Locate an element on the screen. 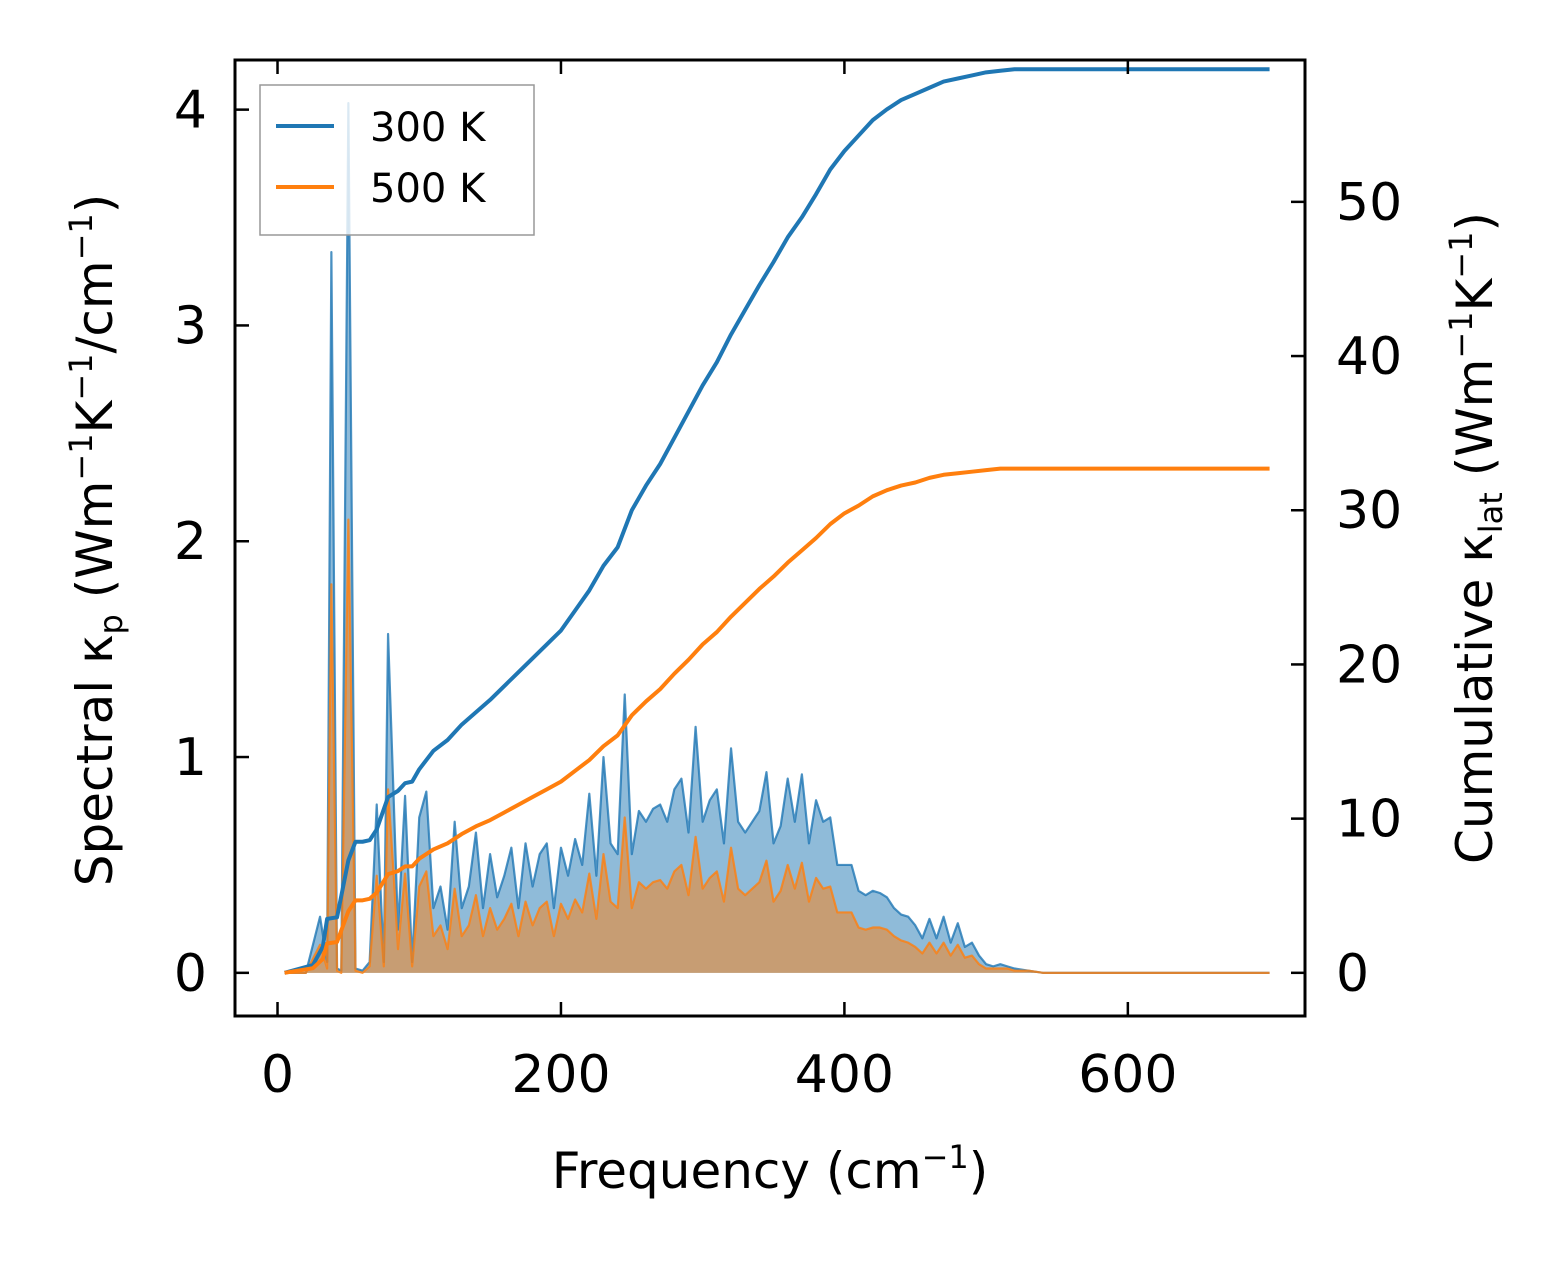 The width and height of the screenshot is (1568, 1264). legend: 300 K 500 K is located at coordinates (397, 160).